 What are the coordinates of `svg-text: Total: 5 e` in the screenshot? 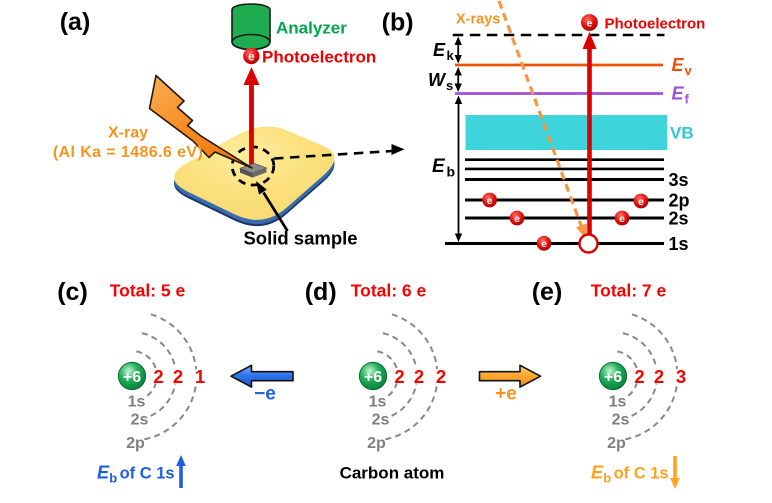 It's located at (148, 291).